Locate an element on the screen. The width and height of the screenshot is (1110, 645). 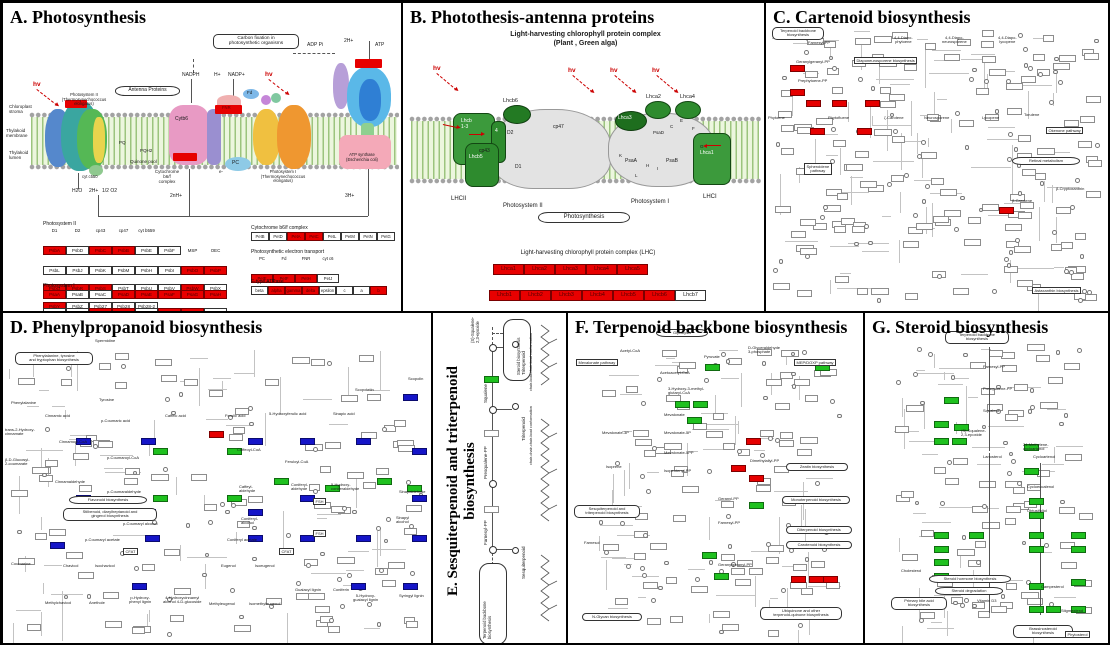
map-label: Lycopene is located at coordinates (991, 117).